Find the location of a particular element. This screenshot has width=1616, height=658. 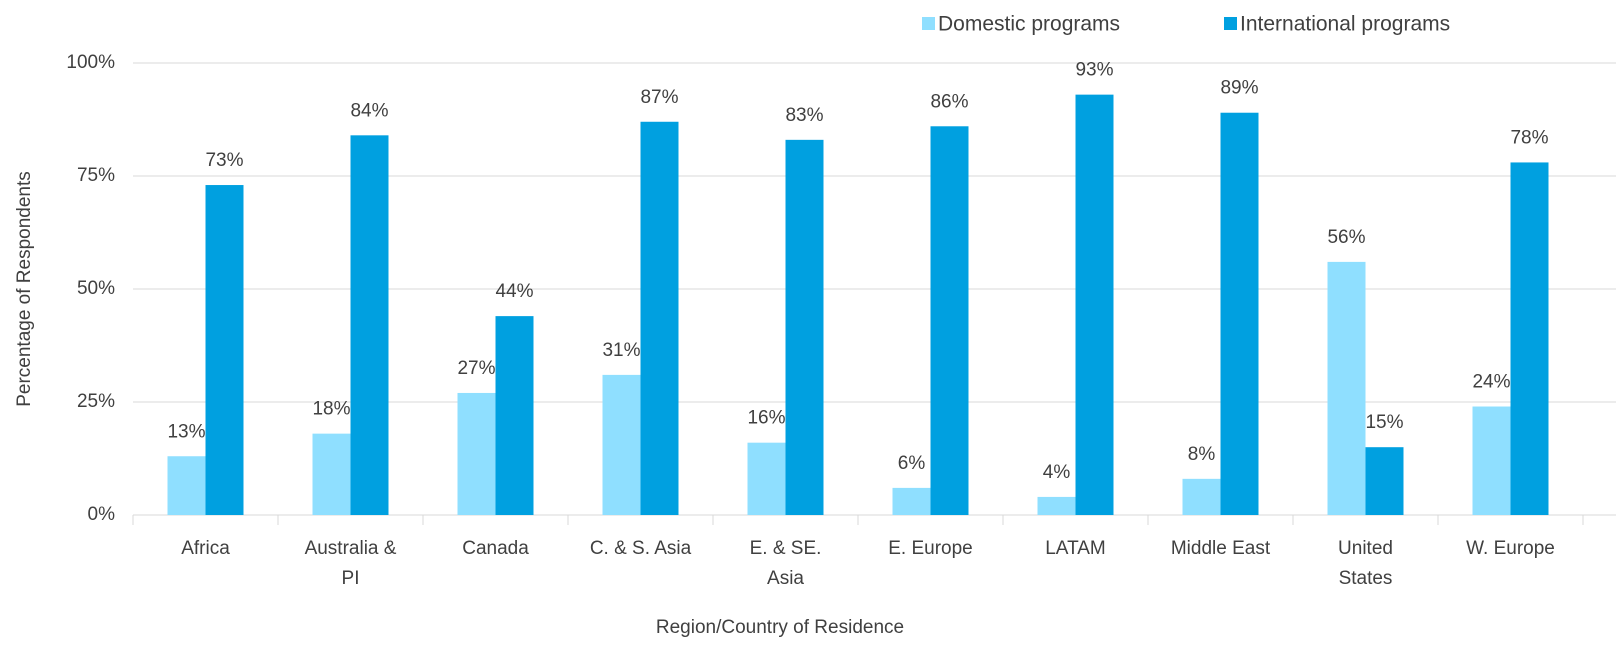

data-label: 4% is located at coordinates (1057, 472).